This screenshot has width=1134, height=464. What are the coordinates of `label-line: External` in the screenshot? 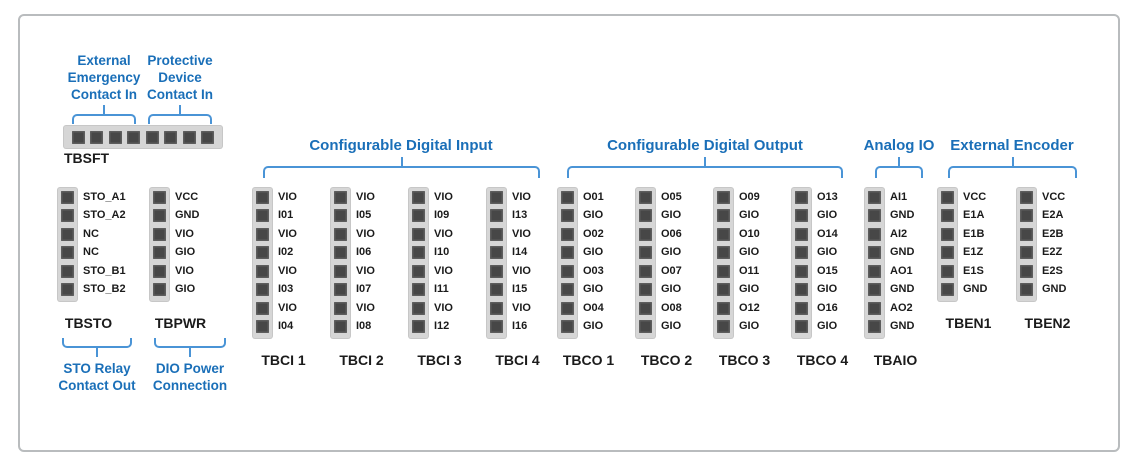 It's located at (104, 60).